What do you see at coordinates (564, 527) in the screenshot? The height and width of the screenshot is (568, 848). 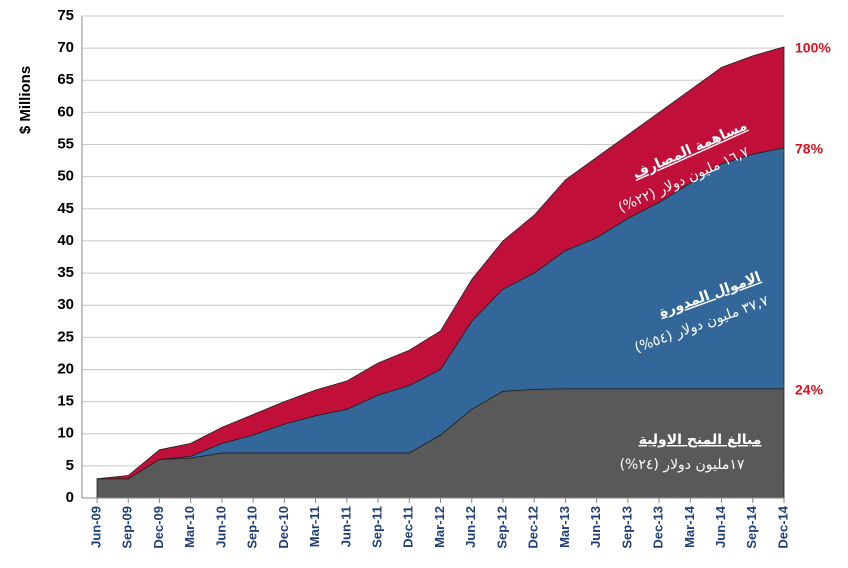 I see `x-tick-label: Mar-13` at bounding box center [564, 527].